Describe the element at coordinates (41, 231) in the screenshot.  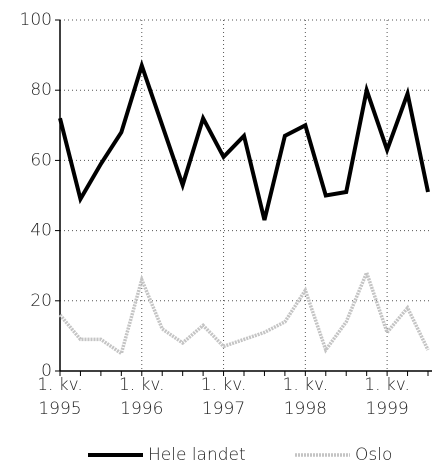
I see `y-tick-label: 40` at that location.